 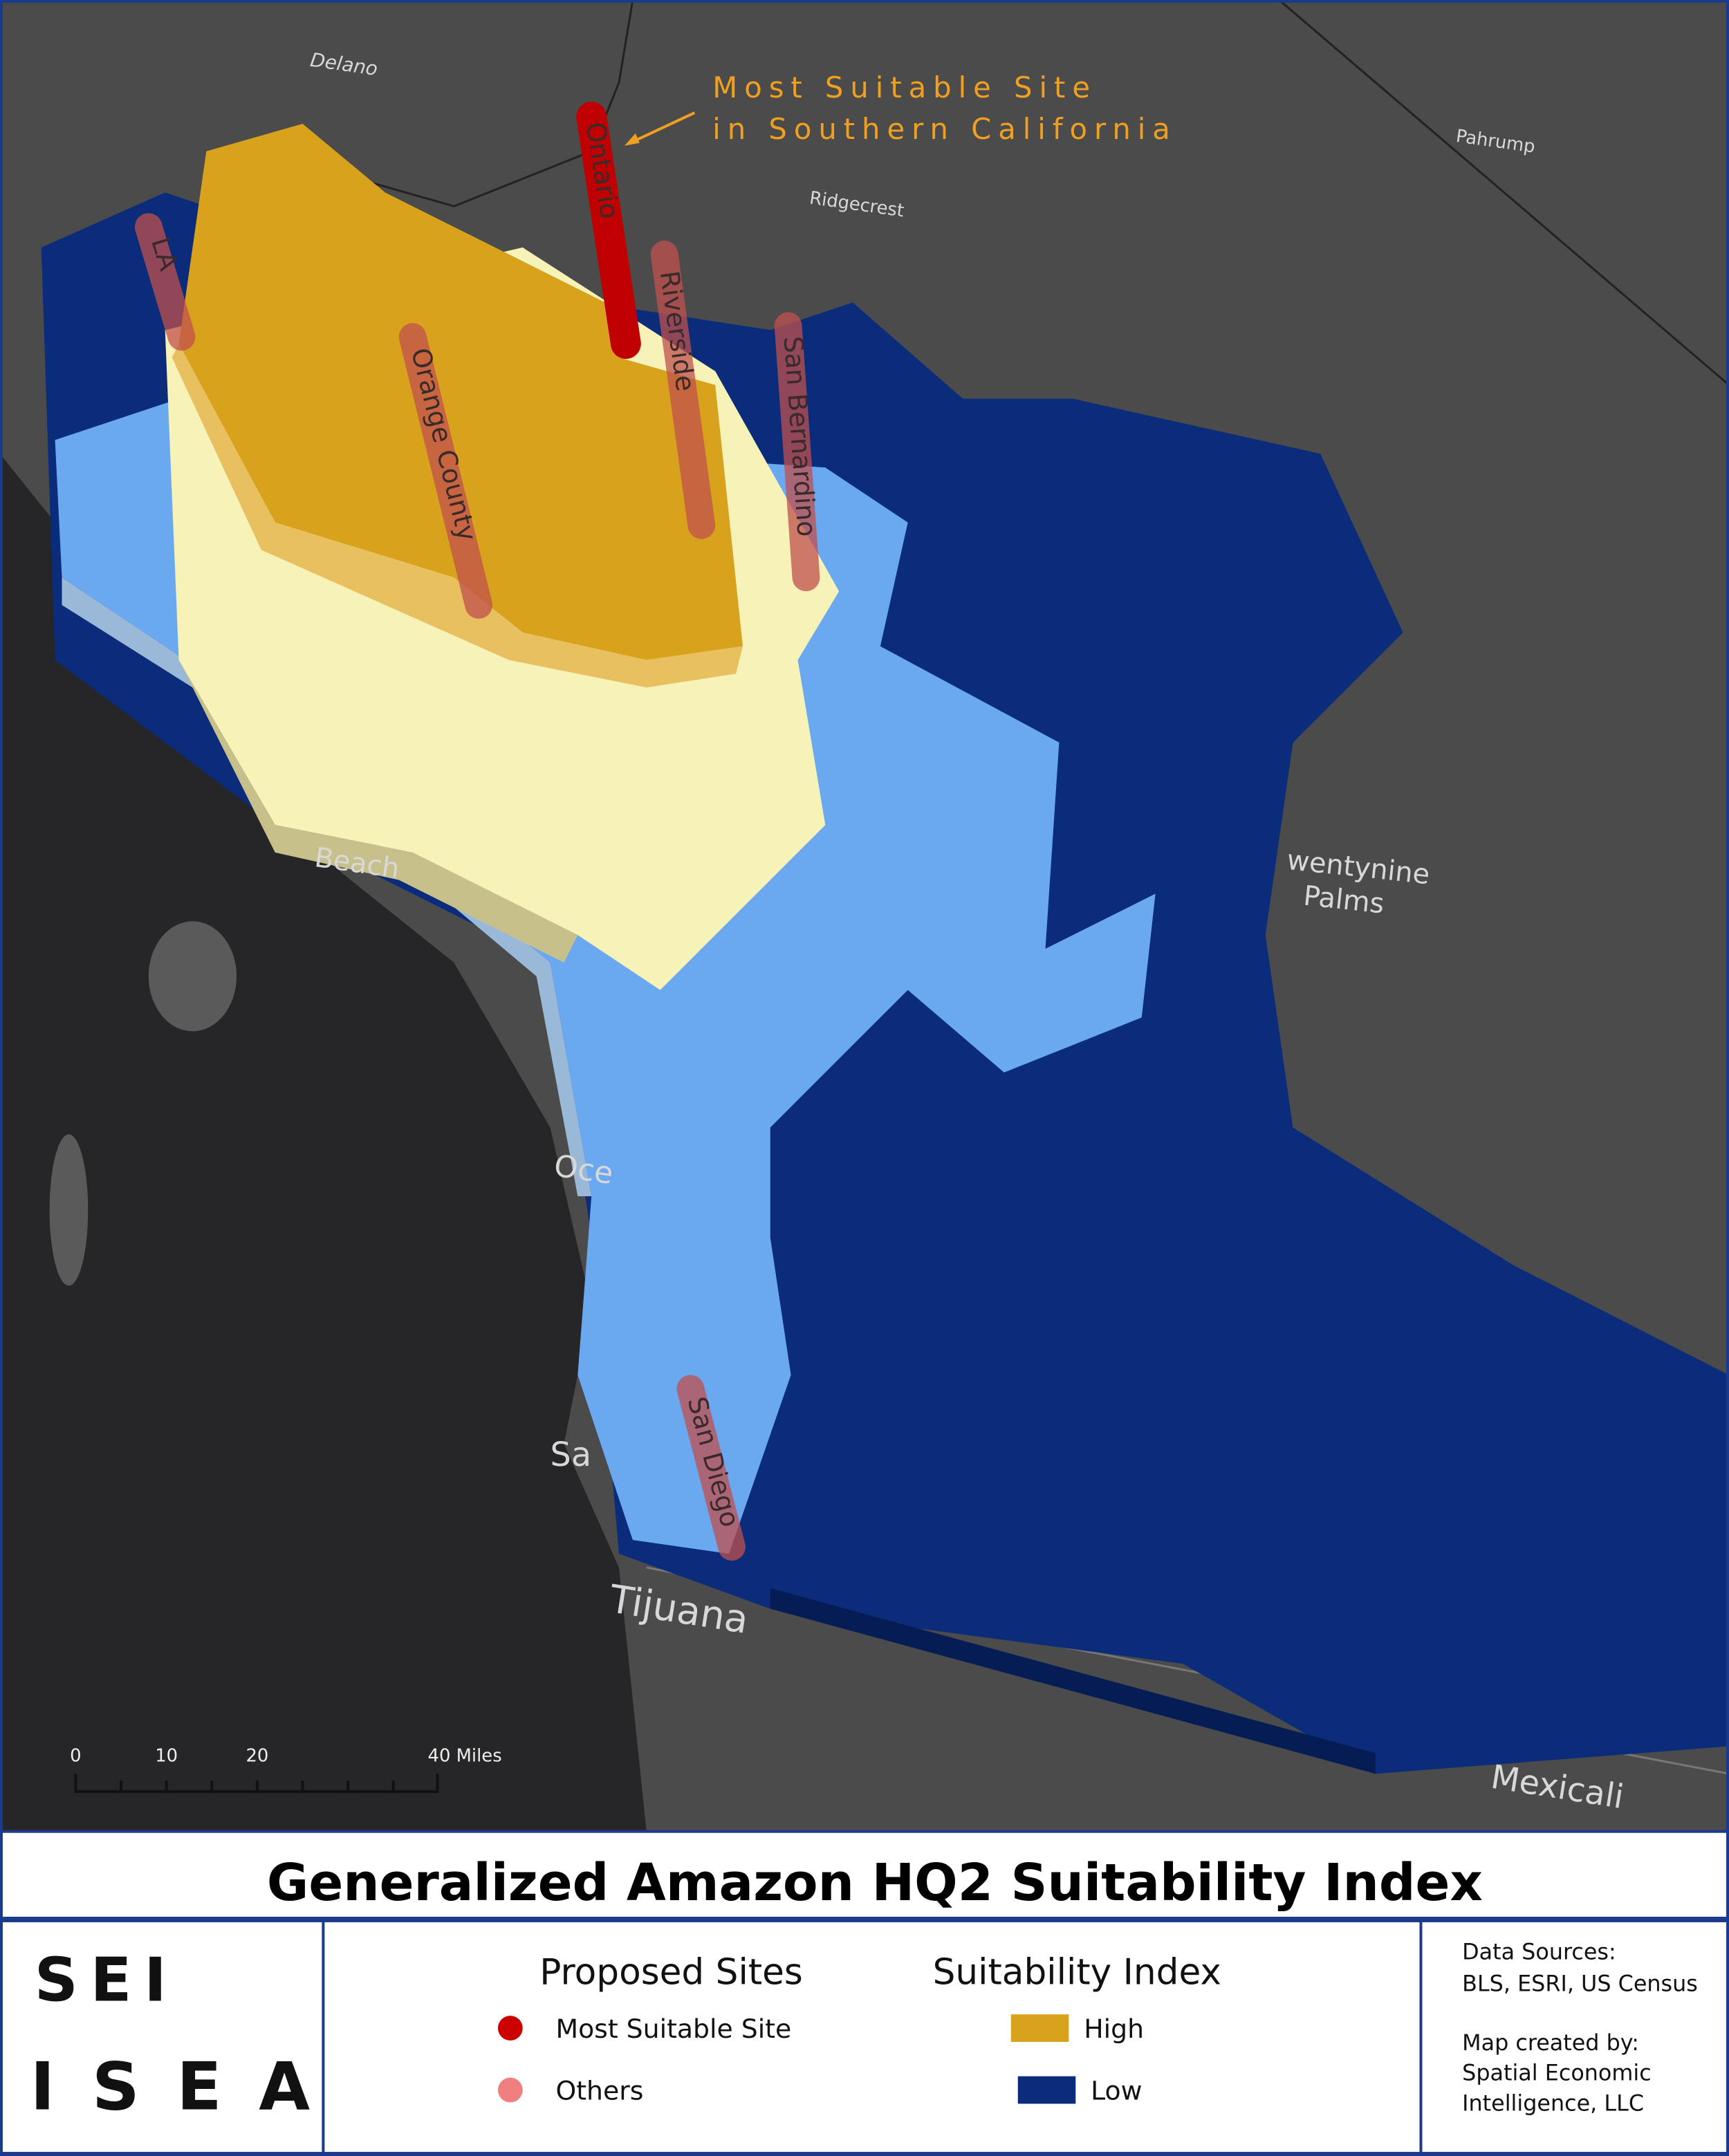 I want to click on boundary, so click(x=1503, y=193).